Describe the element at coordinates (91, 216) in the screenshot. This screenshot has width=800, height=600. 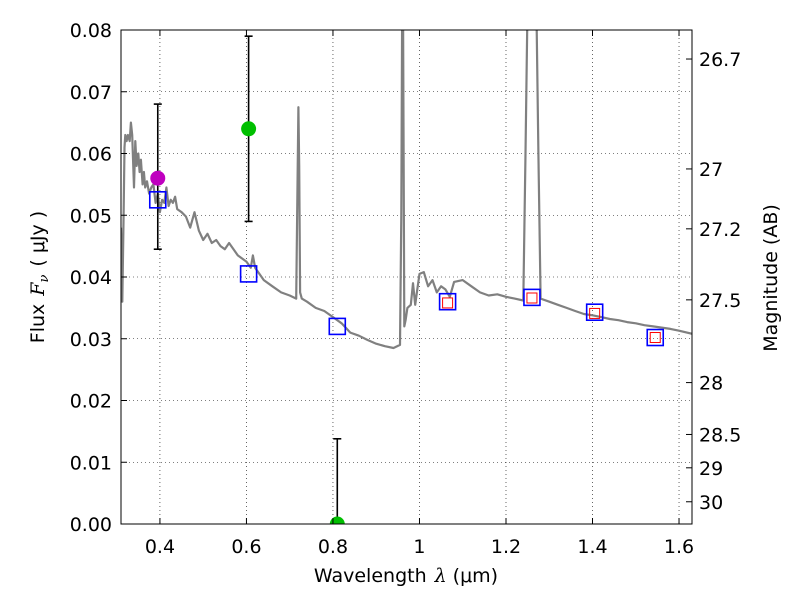
I see `y-tick-label: 0.05` at that location.